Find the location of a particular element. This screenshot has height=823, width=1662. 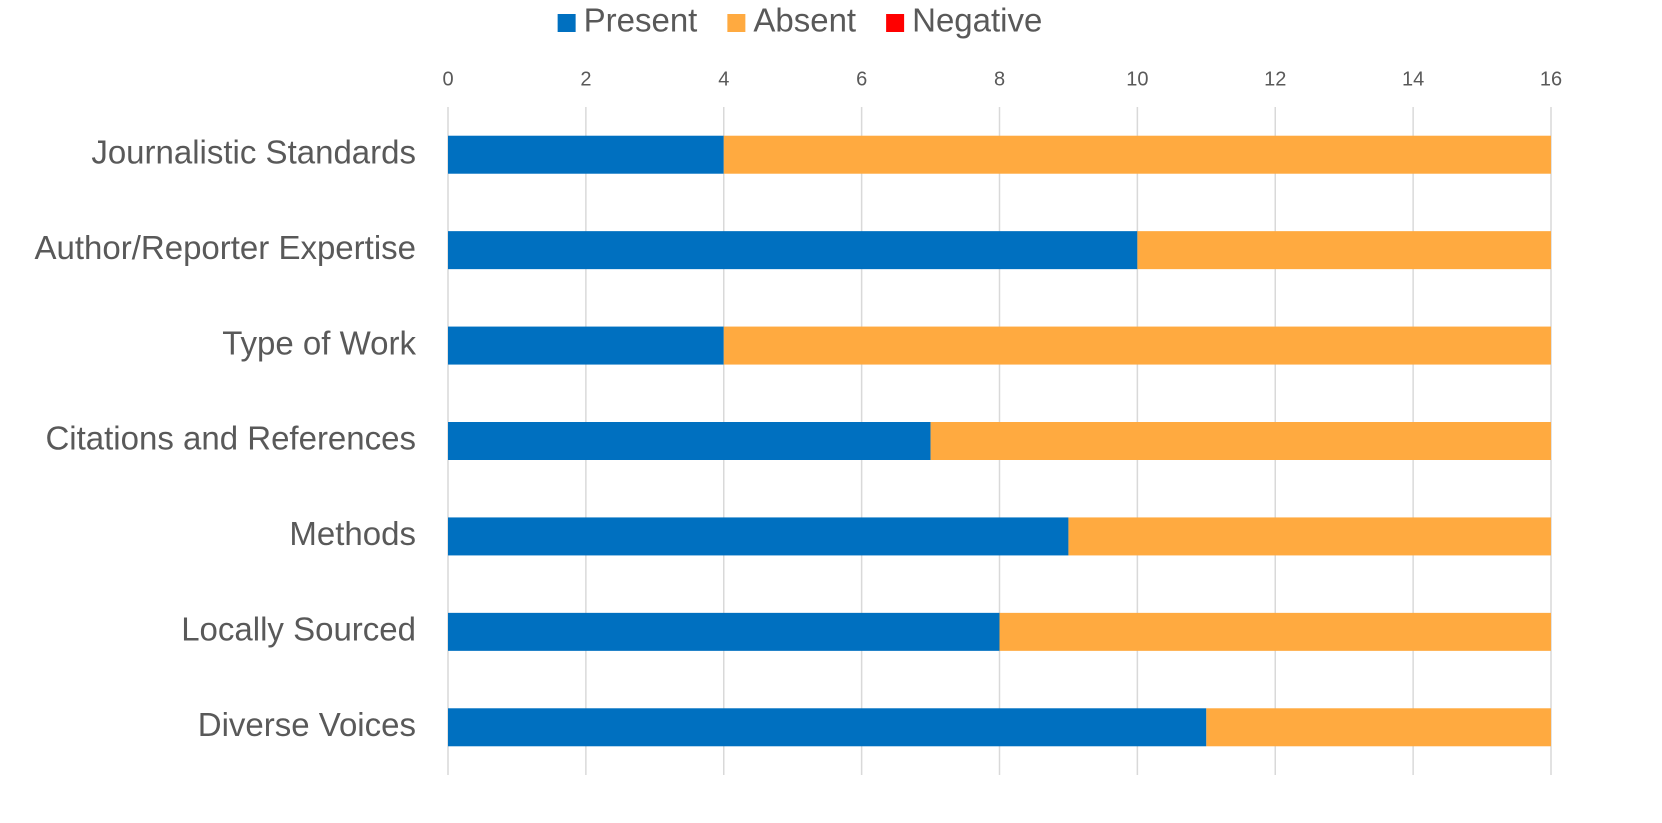

x-tick-label: 4 is located at coordinates (723, 79).